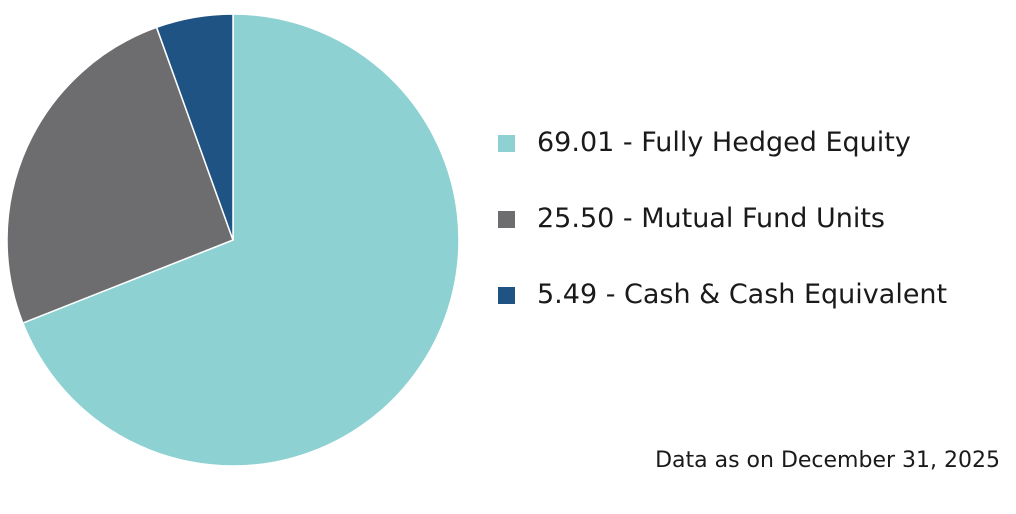 This screenshot has height=514, width=1016. I want to click on legend-label-fully-hedged-equity: 69.01 - Fully Hedged Equity, so click(724, 142).